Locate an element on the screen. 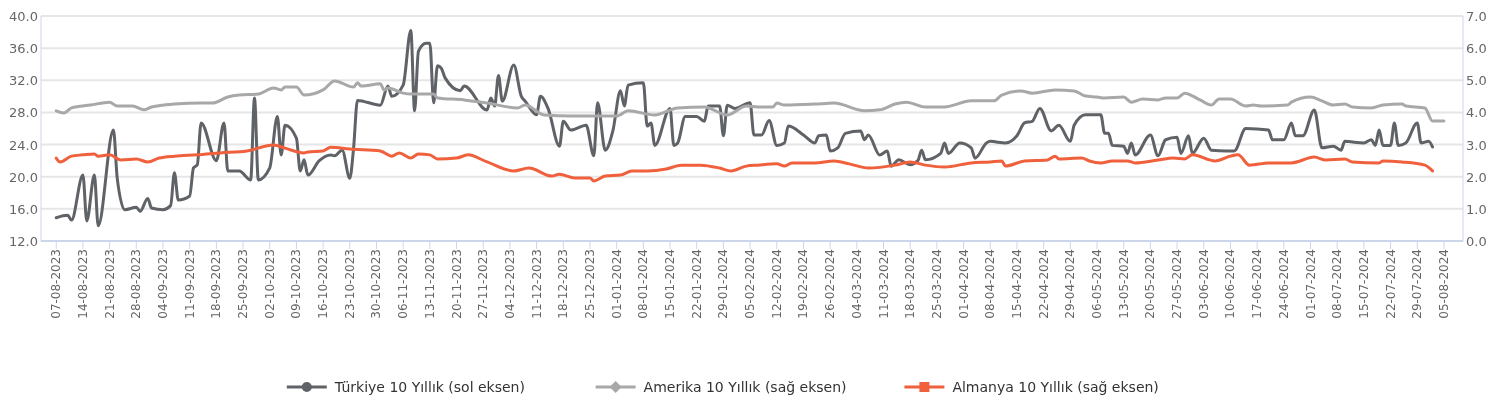 This screenshot has height=405, width=1500. x-tick-label: 14-08-2023 is located at coordinates (82, 284).